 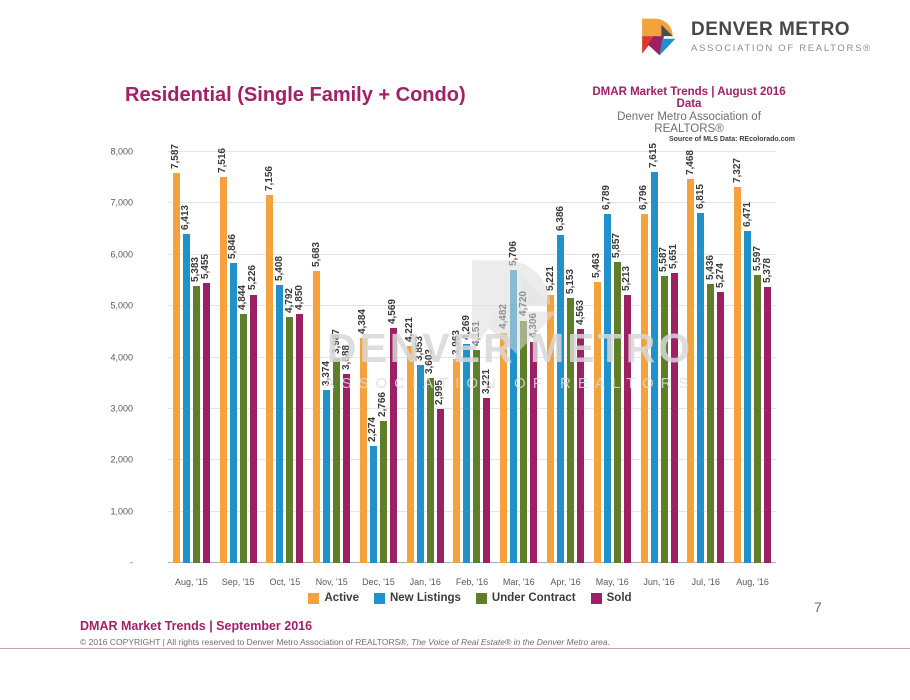 What do you see at coordinates (533, 438) in the screenshot?
I see `bar-sold: 4,306` at bounding box center [533, 438].